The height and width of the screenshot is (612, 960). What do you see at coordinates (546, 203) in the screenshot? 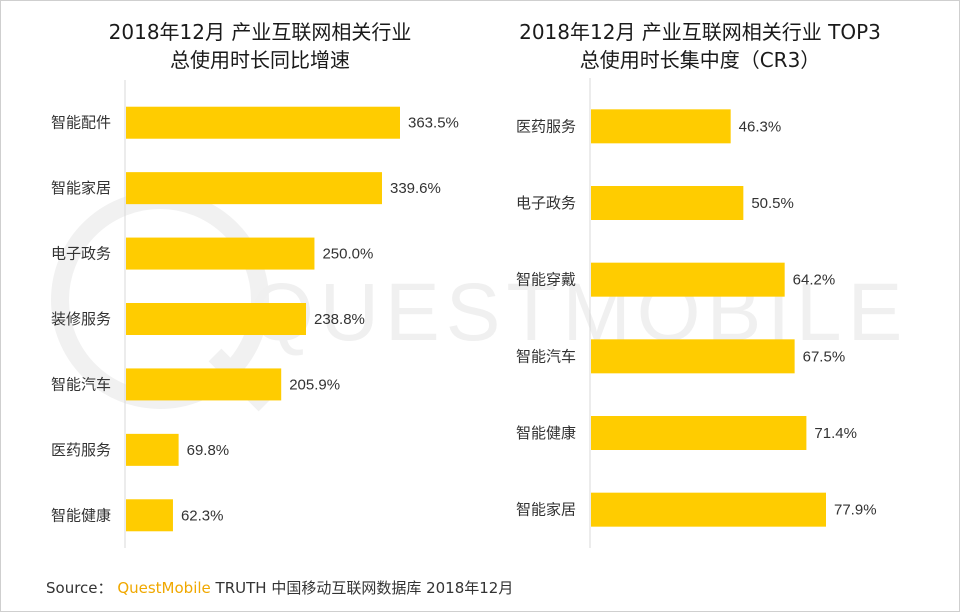
I see `right-chart-category-label-2: 电子政务` at bounding box center [546, 203].